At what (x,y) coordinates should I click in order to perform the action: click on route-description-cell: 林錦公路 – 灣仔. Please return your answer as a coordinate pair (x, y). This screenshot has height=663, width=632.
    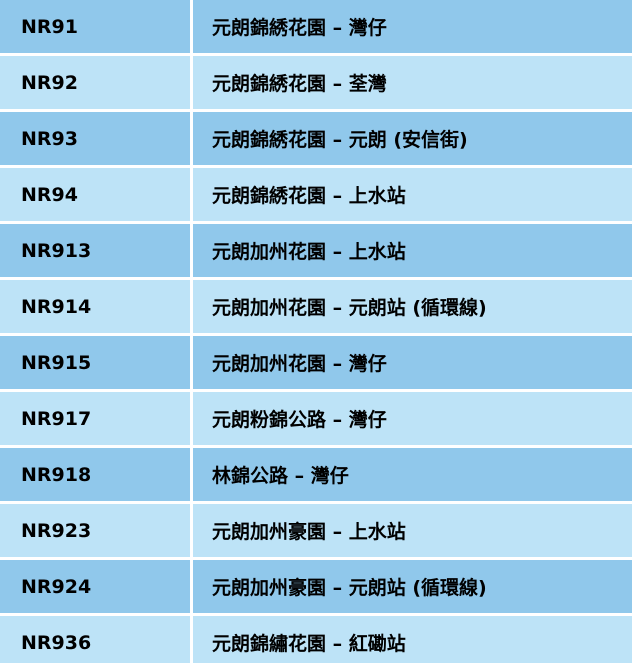
    Looking at the image, I should click on (412, 474).